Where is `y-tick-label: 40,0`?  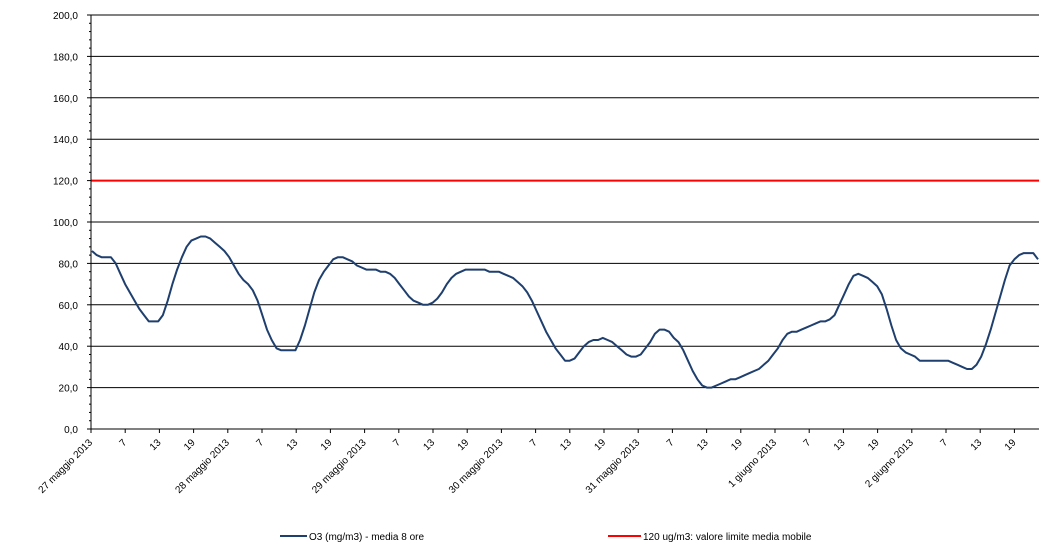 y-tick-label: 40,0 is located at coordinates (69, 347).